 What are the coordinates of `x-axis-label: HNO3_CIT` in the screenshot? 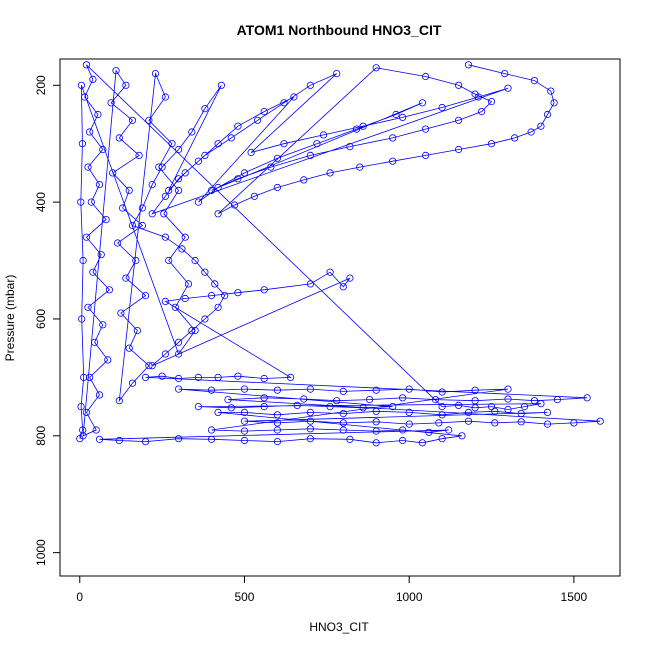 It's located at (339, 627).